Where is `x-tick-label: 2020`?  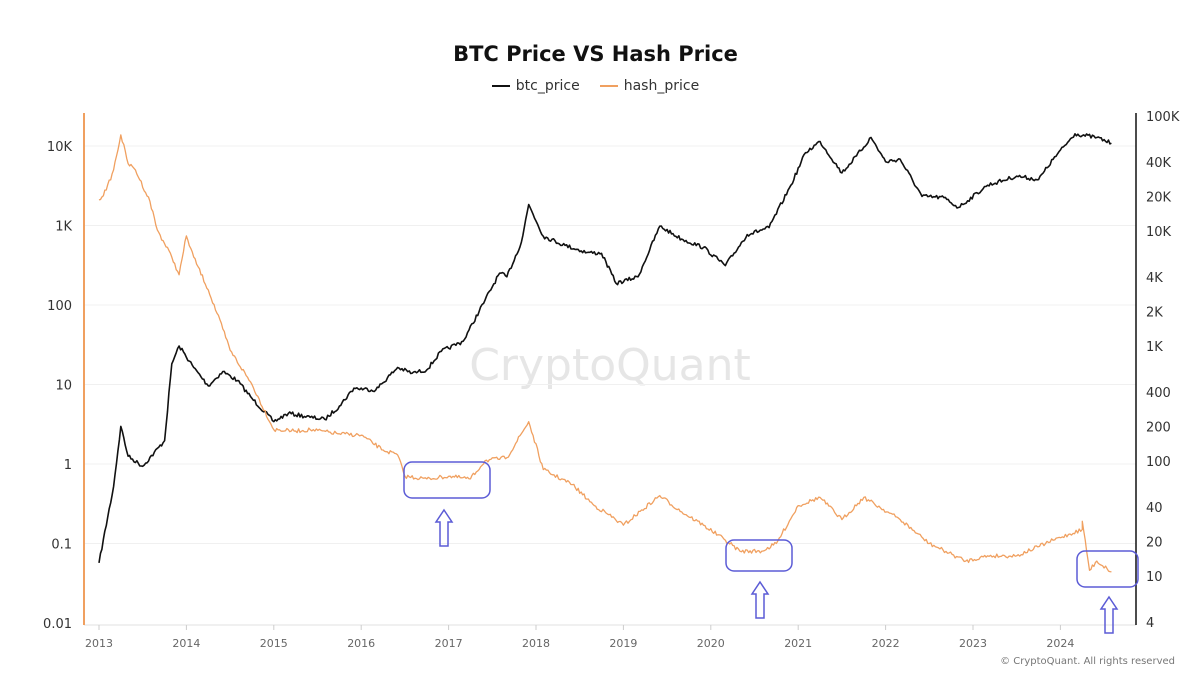
x-tick-label: 2020 is located at coordinates (711, 643).